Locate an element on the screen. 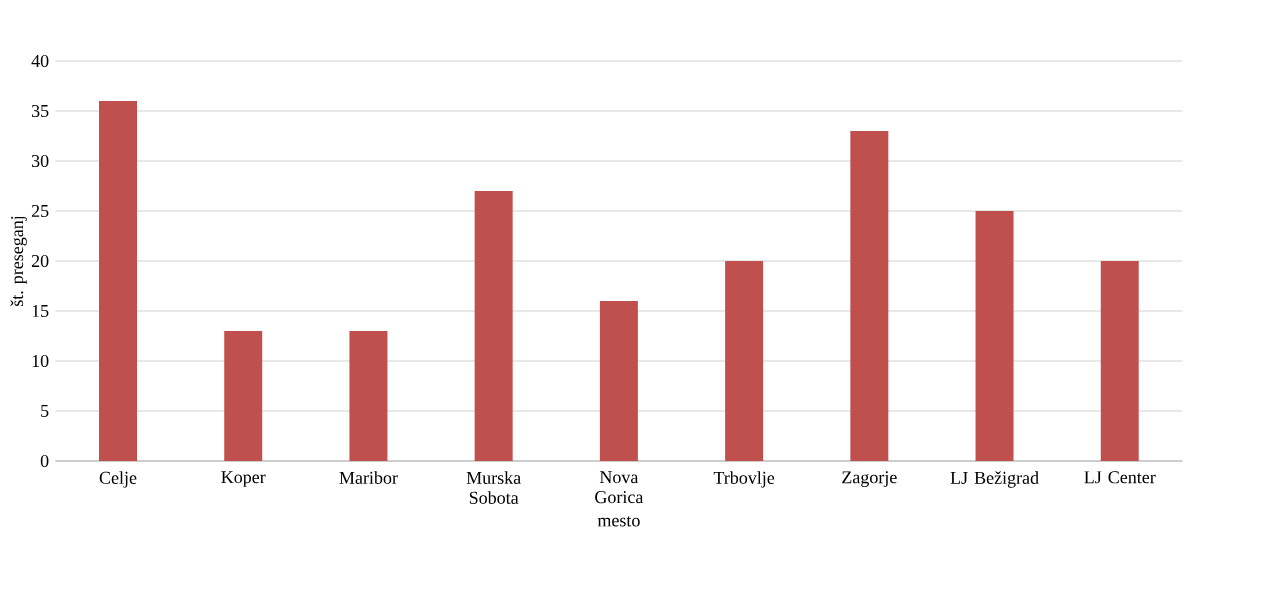  x-tick-label: Nova Gorica is located at coordinates (619, 487).